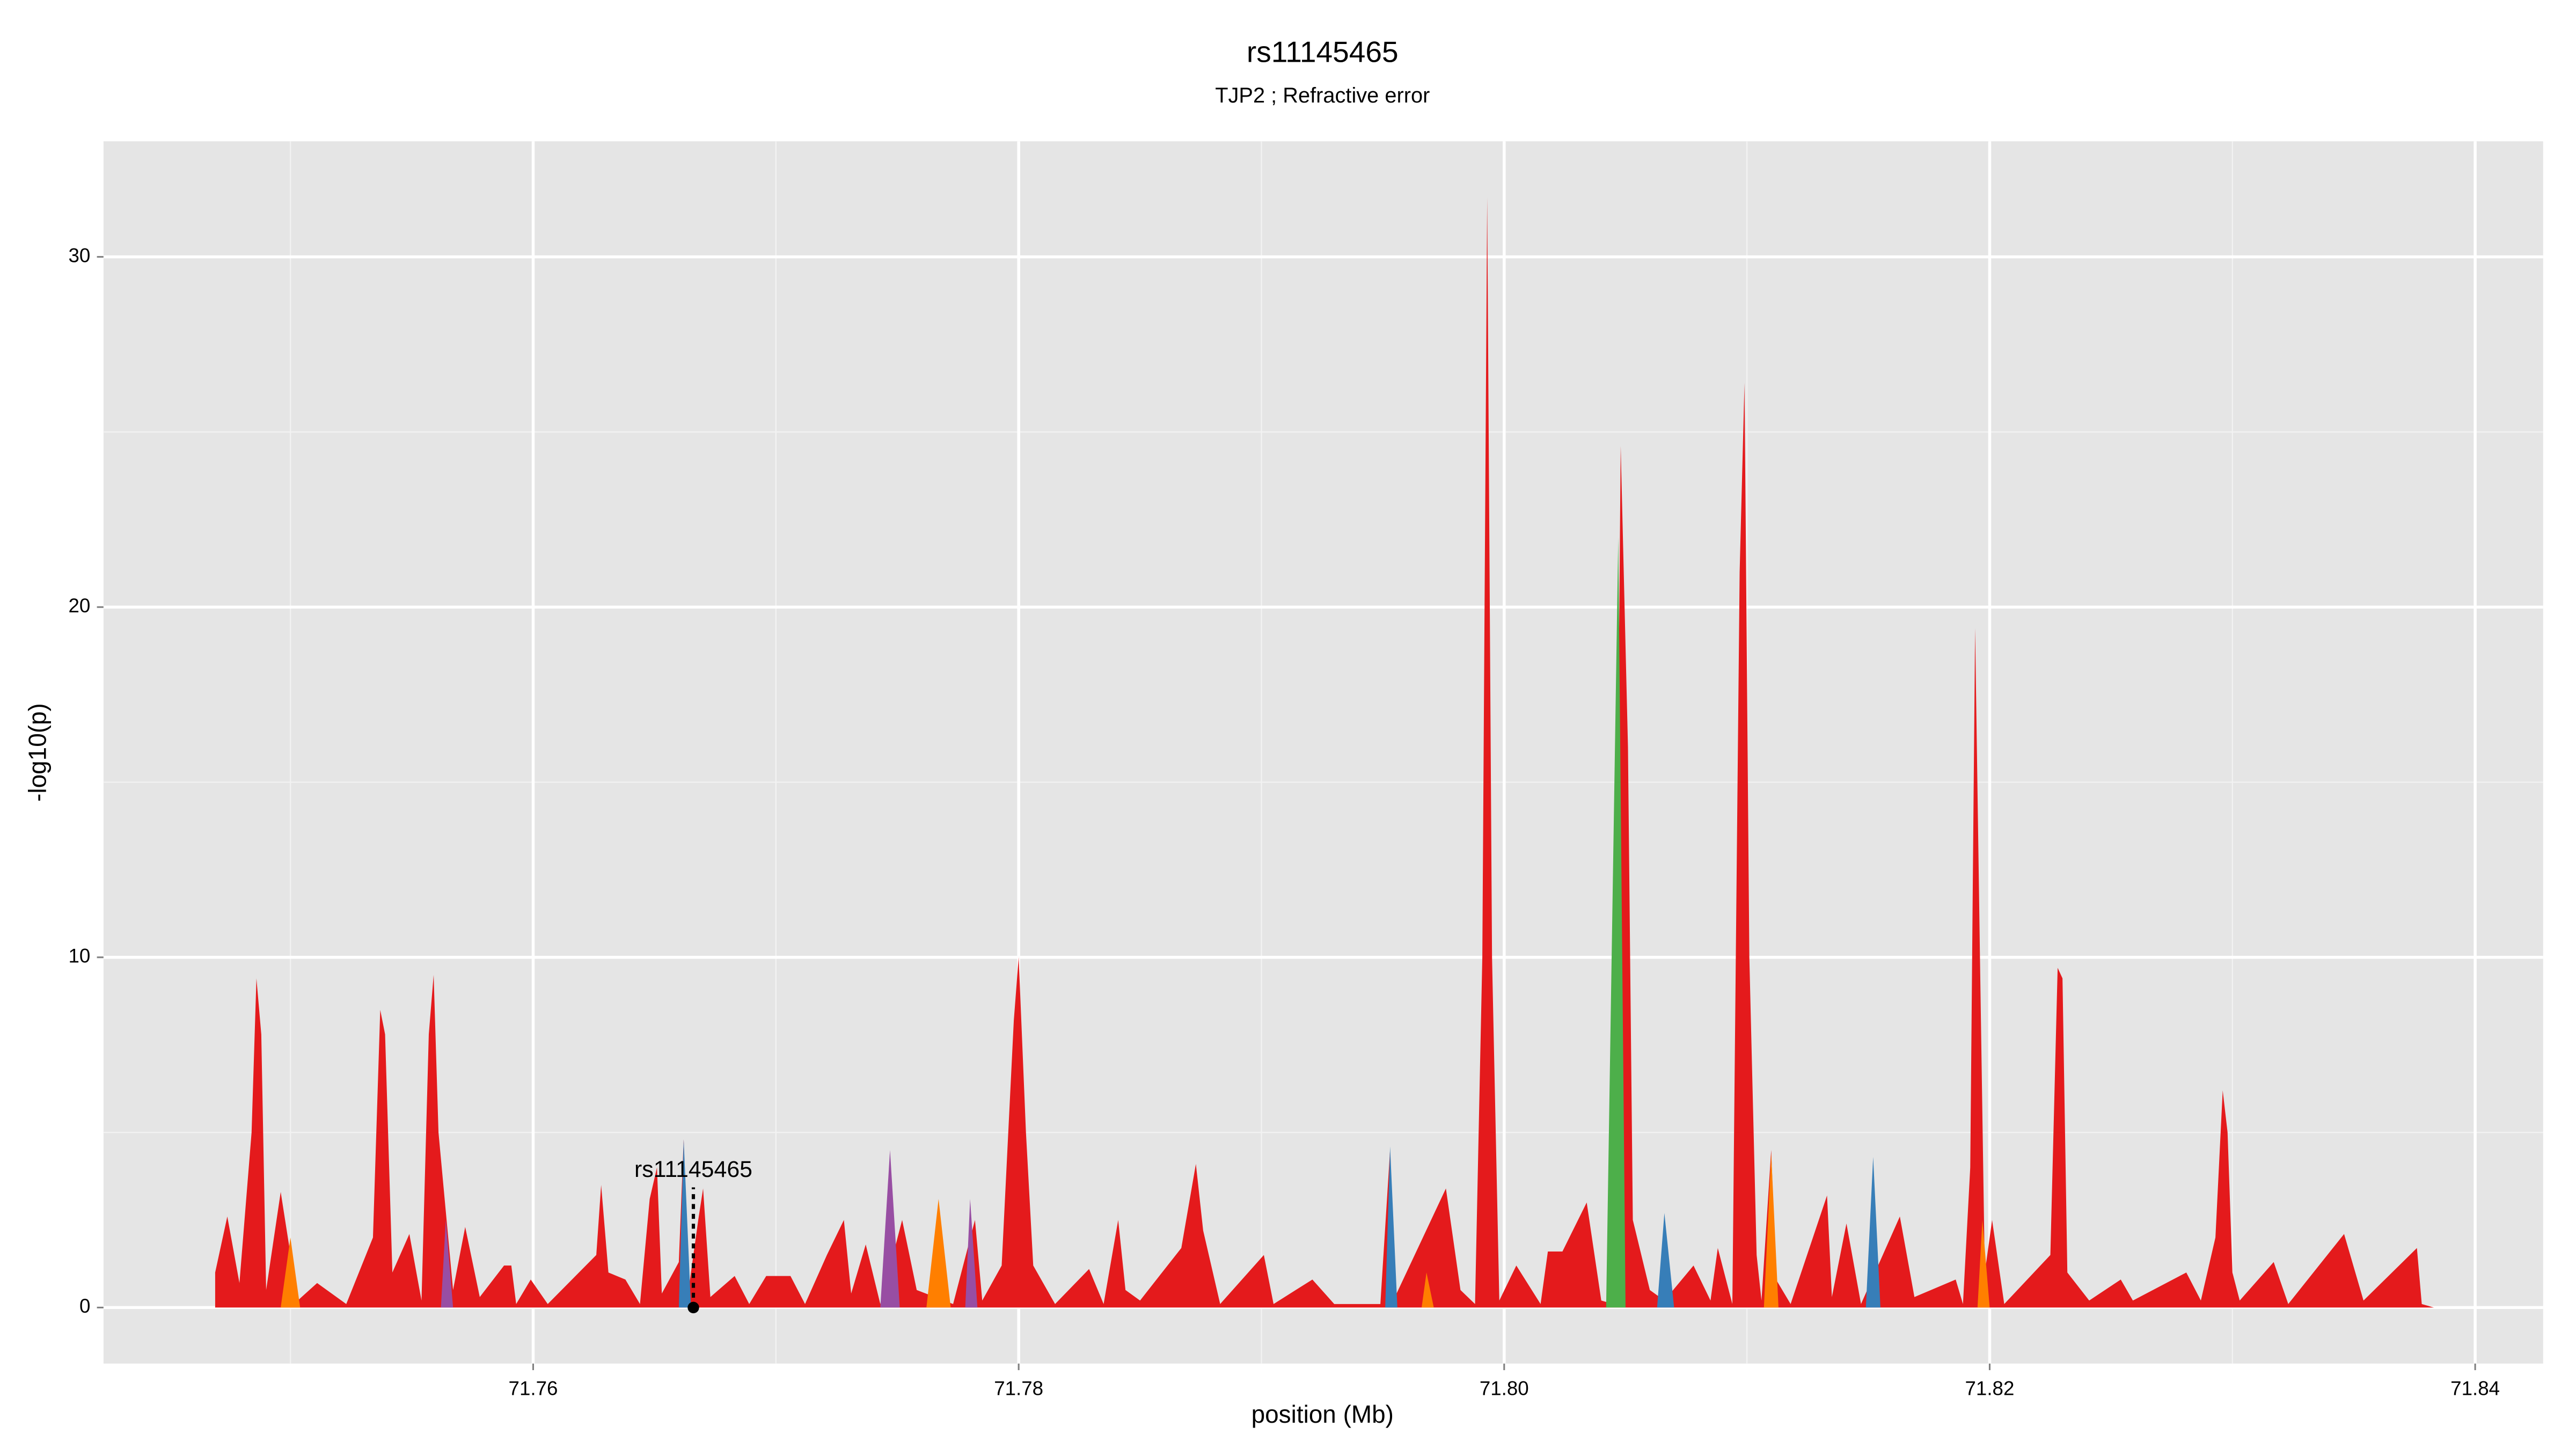 Image resolution: width=2576 pixels, height=1449 pixels. What do you see at coordinates (1018, 1388) in the screenshot?
I see `x-tick-label: 71.78` at bounding box center [1018, 1388].